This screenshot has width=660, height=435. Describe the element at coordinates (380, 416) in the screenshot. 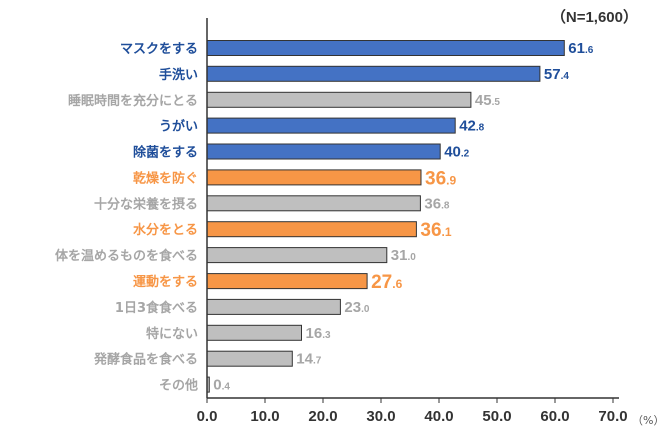

I see `x-tick-label: 30.0` at that location.